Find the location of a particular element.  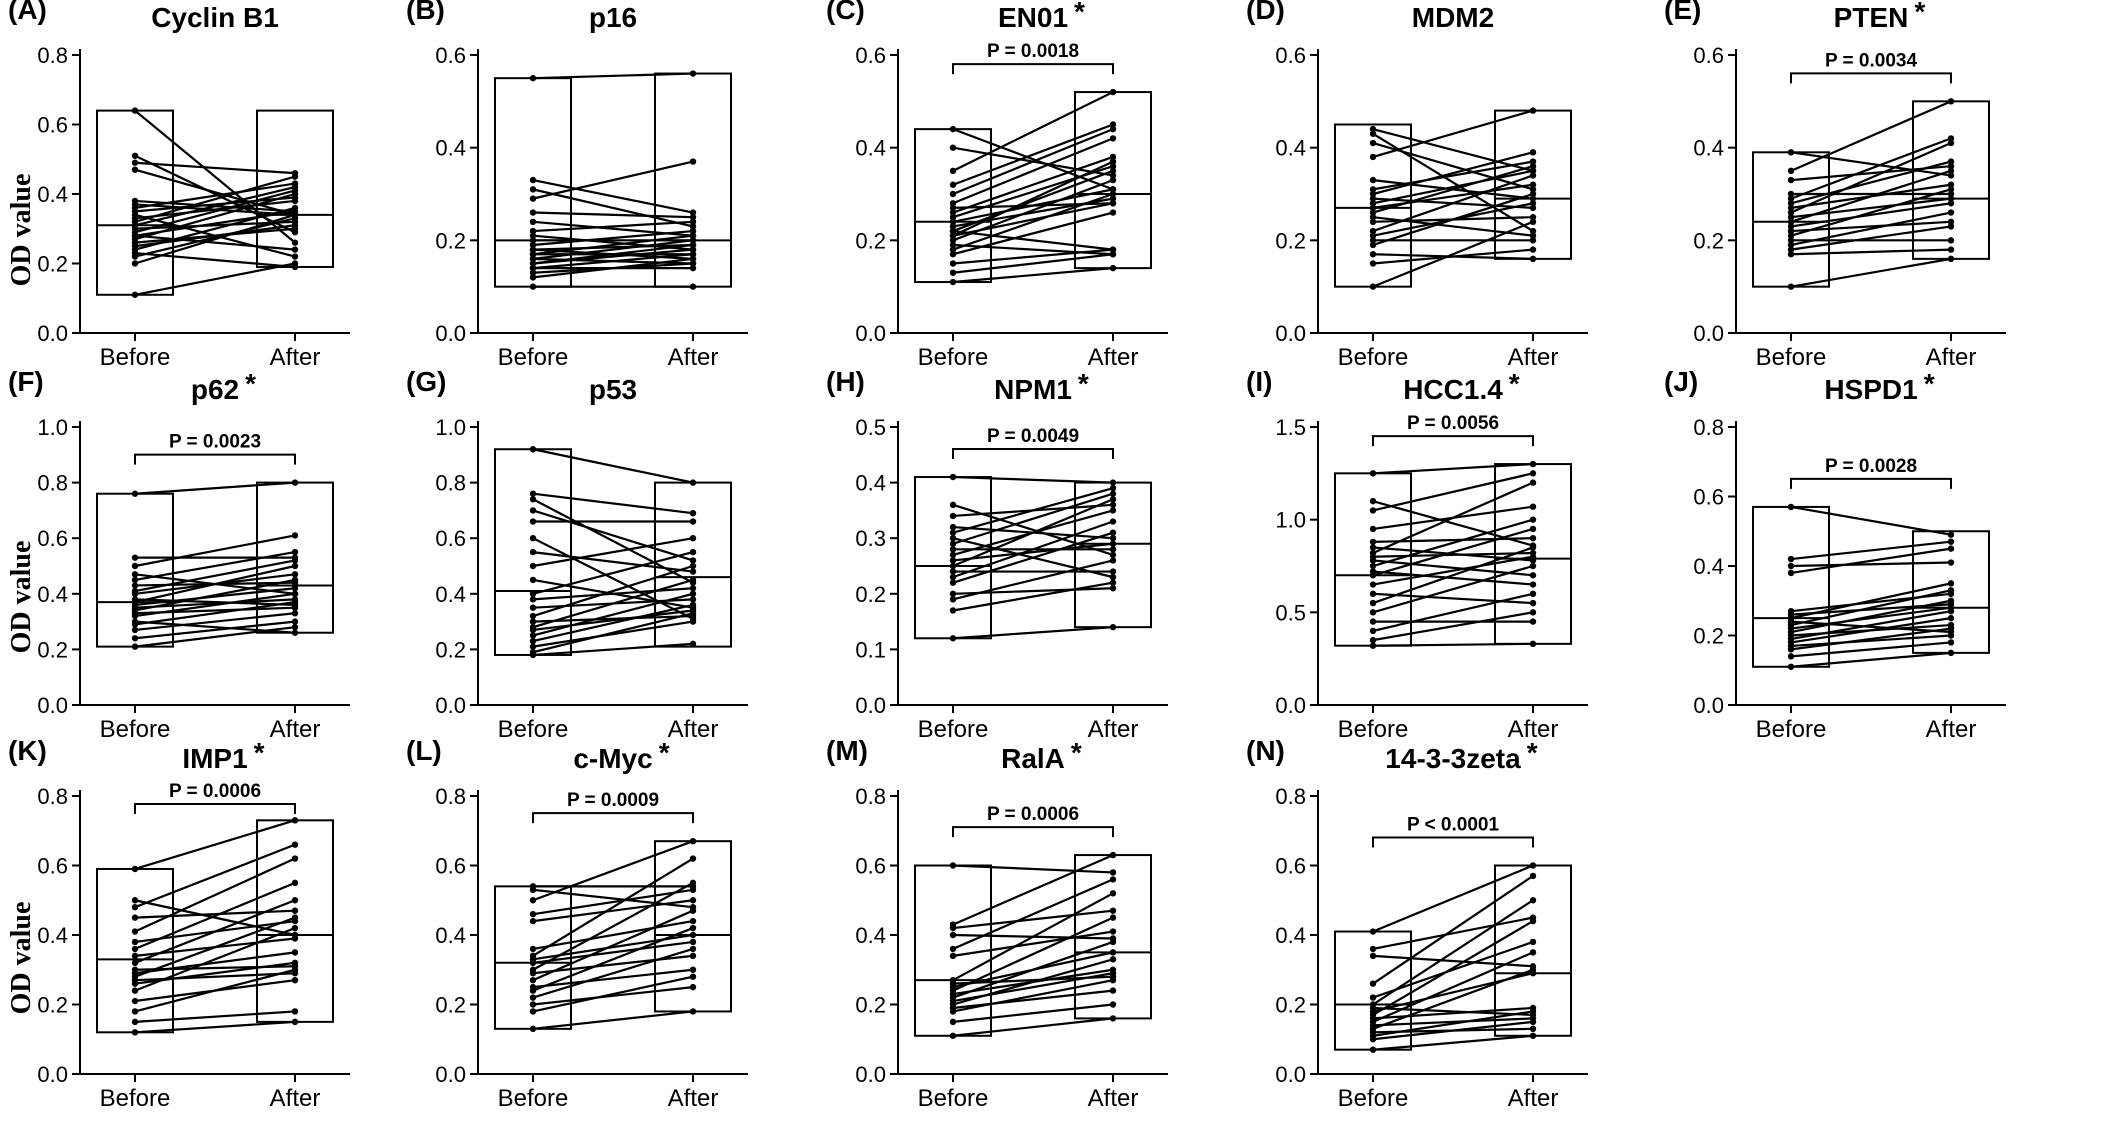

panel-title: p62 is located at coordinates (215, 389).